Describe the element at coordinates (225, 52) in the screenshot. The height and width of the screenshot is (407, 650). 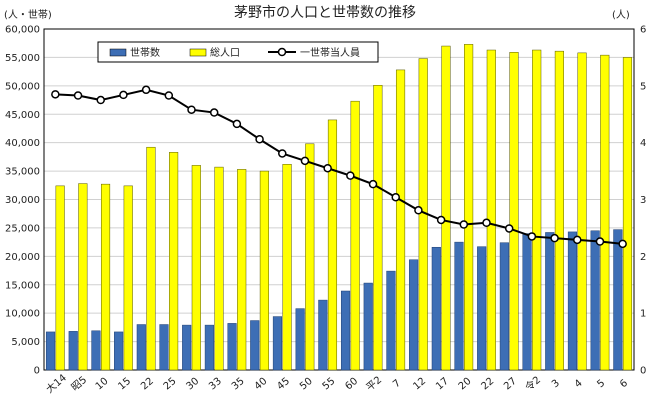
I see `legend-label-population: 総人口` at that location.